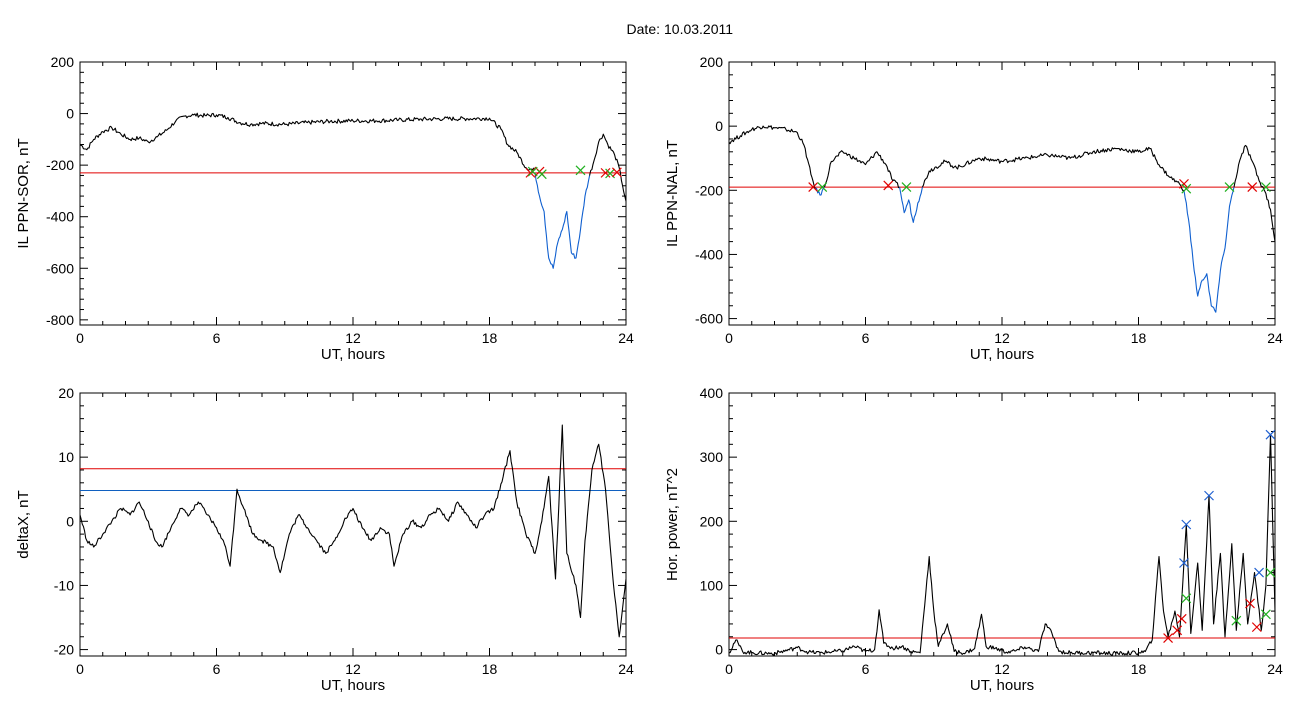 The height and width of the screenshot is (705, 1300). What do you see at coordinates (66, 393) in the screenshot?
I see `y-tick-label: 20` at bounding box center [66, 393].